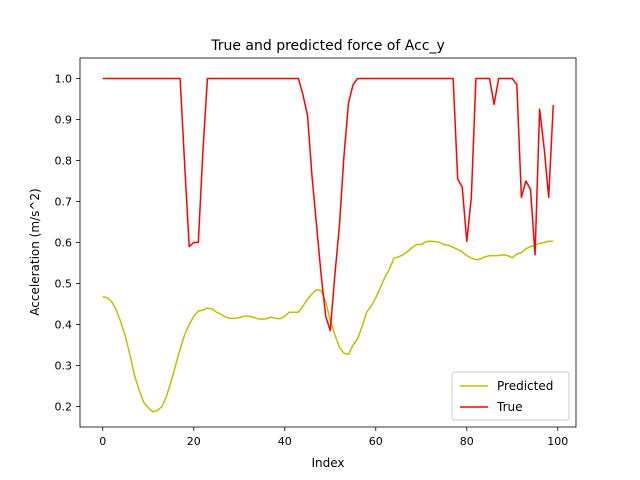  Describe the element at coordinates (194, 441) in the screenshot. I see `x-tick-label: 20` at that location.